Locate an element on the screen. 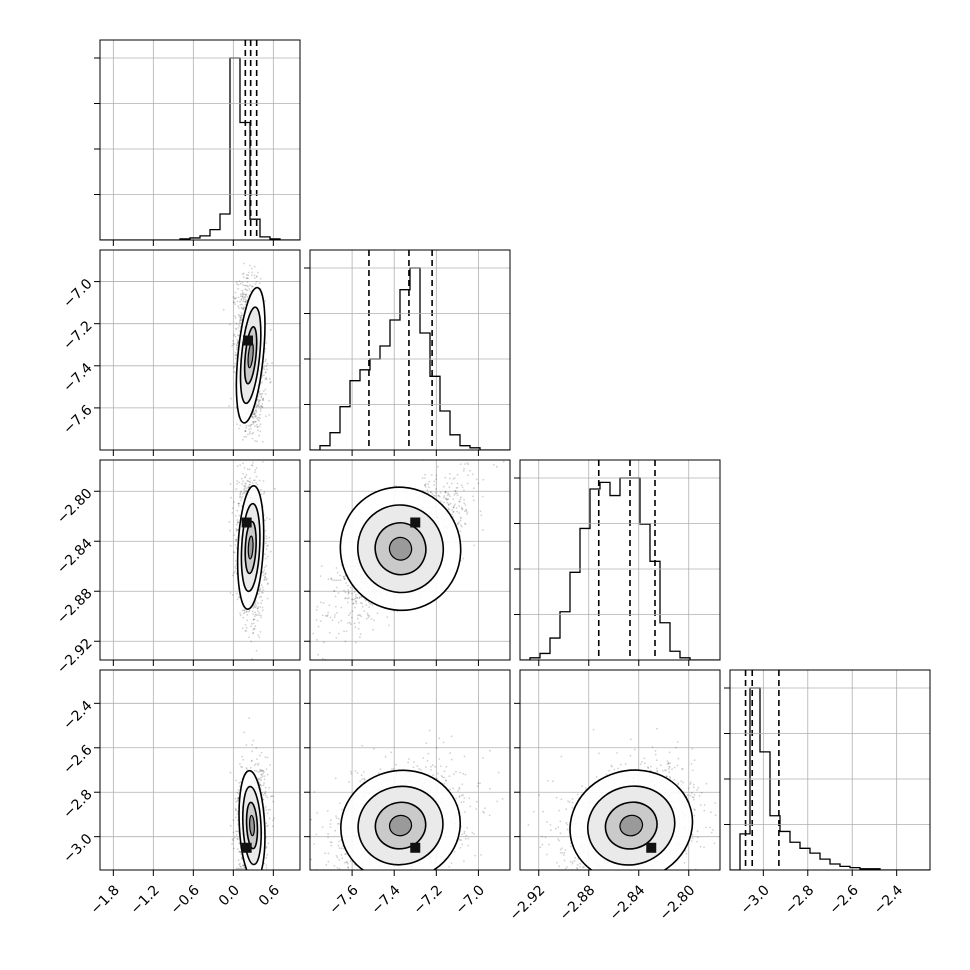 The image size is (970, 970). panel-frame is located at coordinates (410, 560).